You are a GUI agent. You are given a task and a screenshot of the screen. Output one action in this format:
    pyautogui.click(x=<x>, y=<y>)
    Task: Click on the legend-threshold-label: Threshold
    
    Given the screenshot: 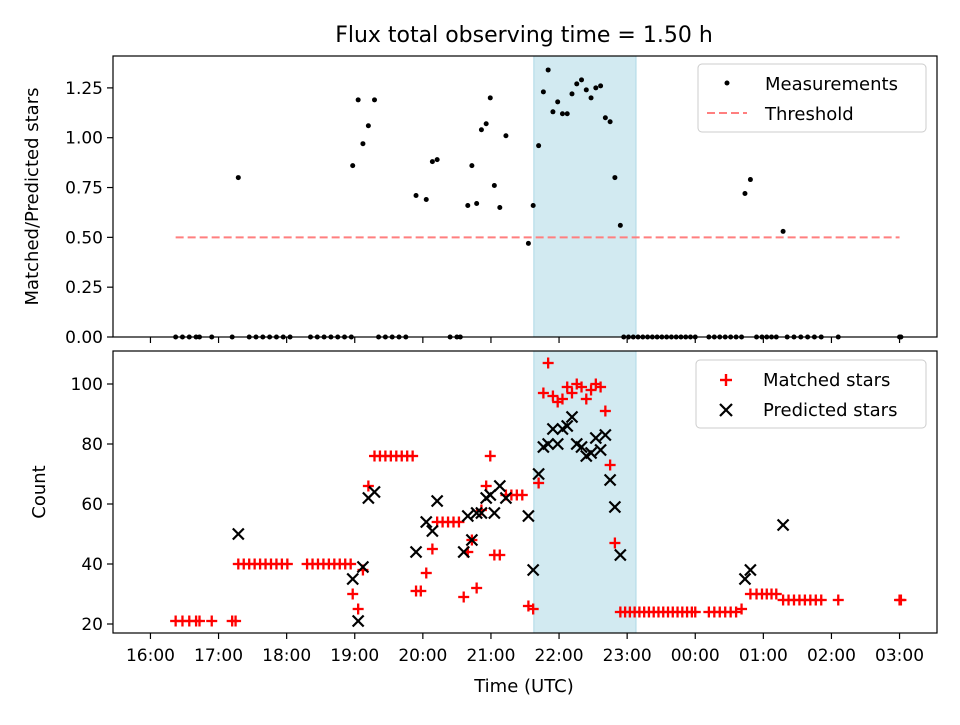 What is the action you would take?
    pyautogui.click(x=809, y=114)
    